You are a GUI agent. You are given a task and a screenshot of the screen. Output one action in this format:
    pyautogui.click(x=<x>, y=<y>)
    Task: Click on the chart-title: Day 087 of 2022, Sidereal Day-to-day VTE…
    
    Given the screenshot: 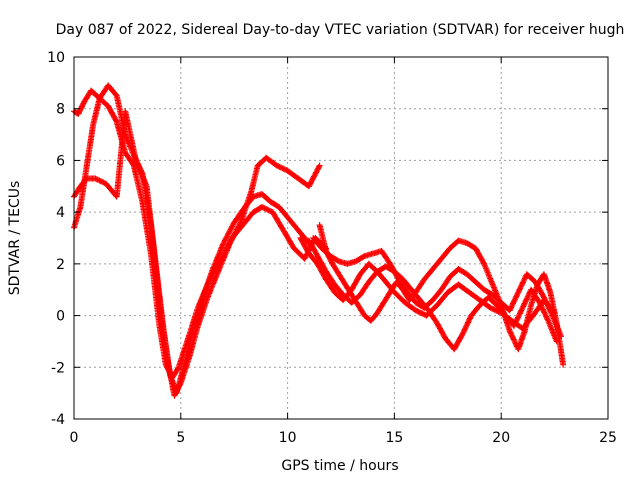 What is the action you would take?
    pyautogui.click(x=340, y=30)
    